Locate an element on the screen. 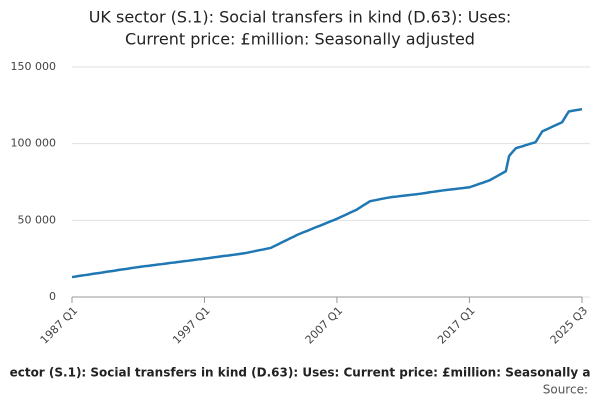  x-tick-label: 1997 Q1 is located at coordinates (191, 325).